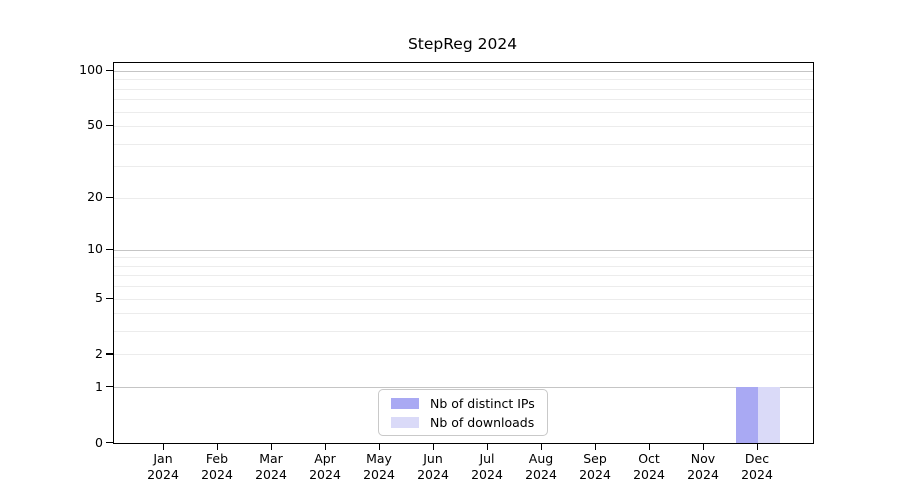 This screenshot has width=900, height=500. I want to click on chart-title: StepReg 2024, so click(462, 44).